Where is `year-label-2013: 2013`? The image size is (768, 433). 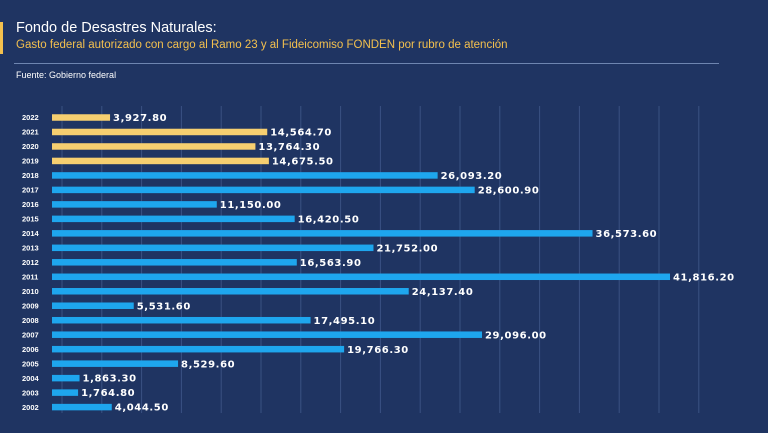
year-label-2013: 2013 is located at coordinates (30, 248).